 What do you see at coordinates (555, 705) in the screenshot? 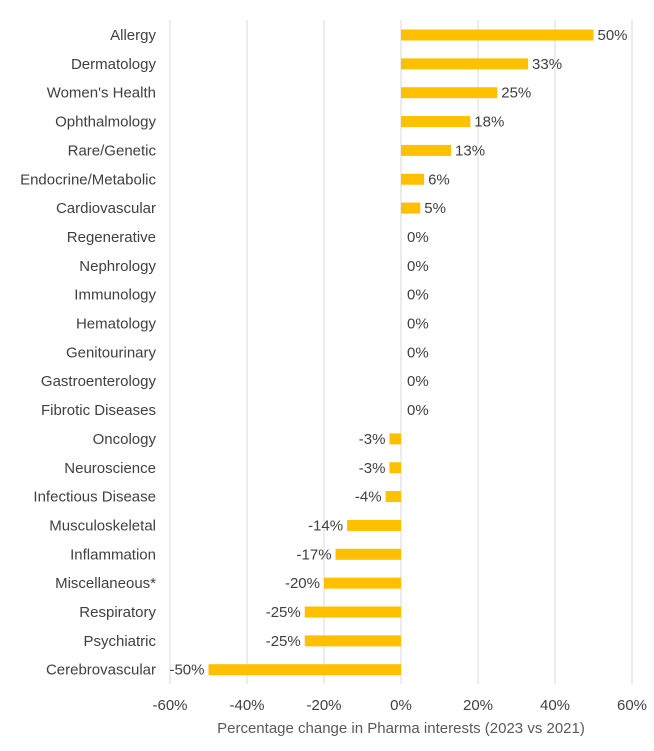
I see `x-tick-label: 40%` at bounding box center [555, 705].